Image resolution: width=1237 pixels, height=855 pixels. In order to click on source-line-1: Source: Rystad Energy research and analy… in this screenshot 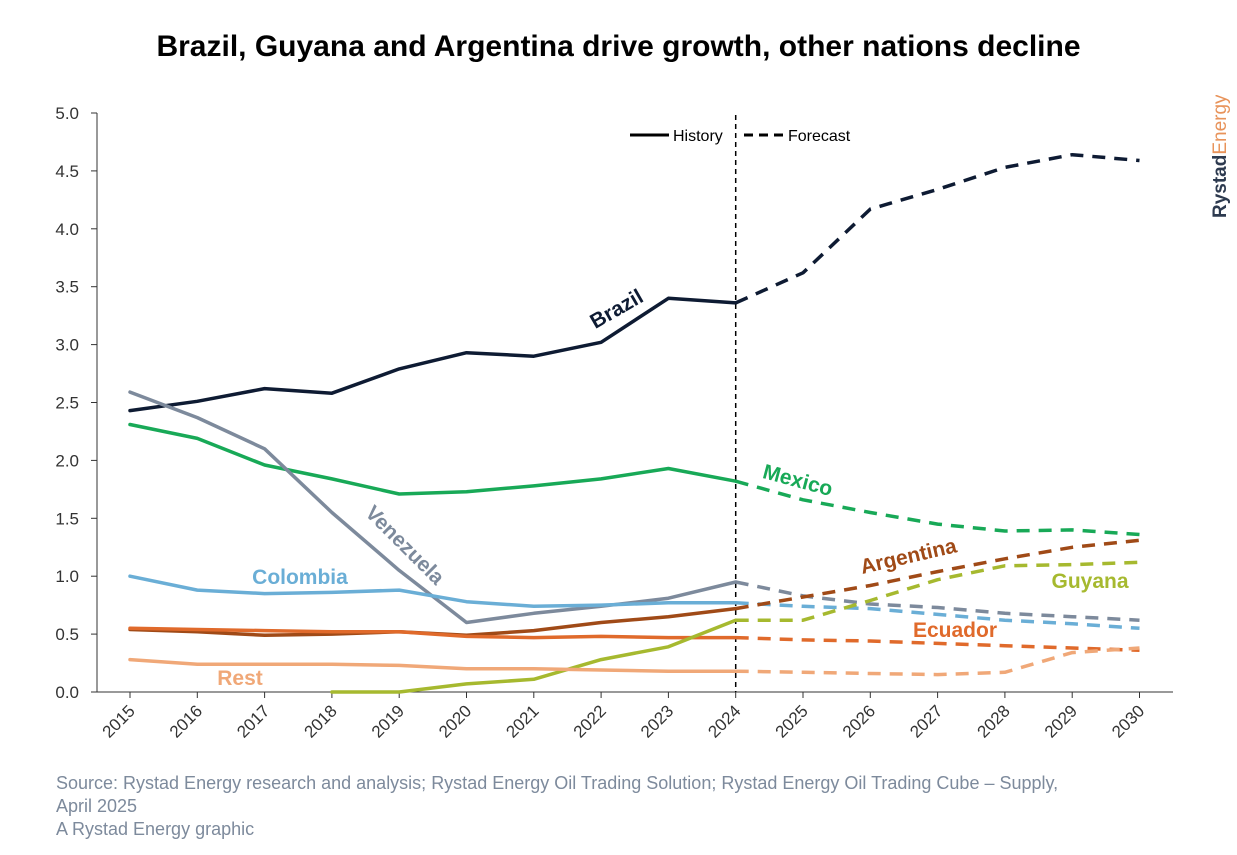, I will do `click(557, 783)`.